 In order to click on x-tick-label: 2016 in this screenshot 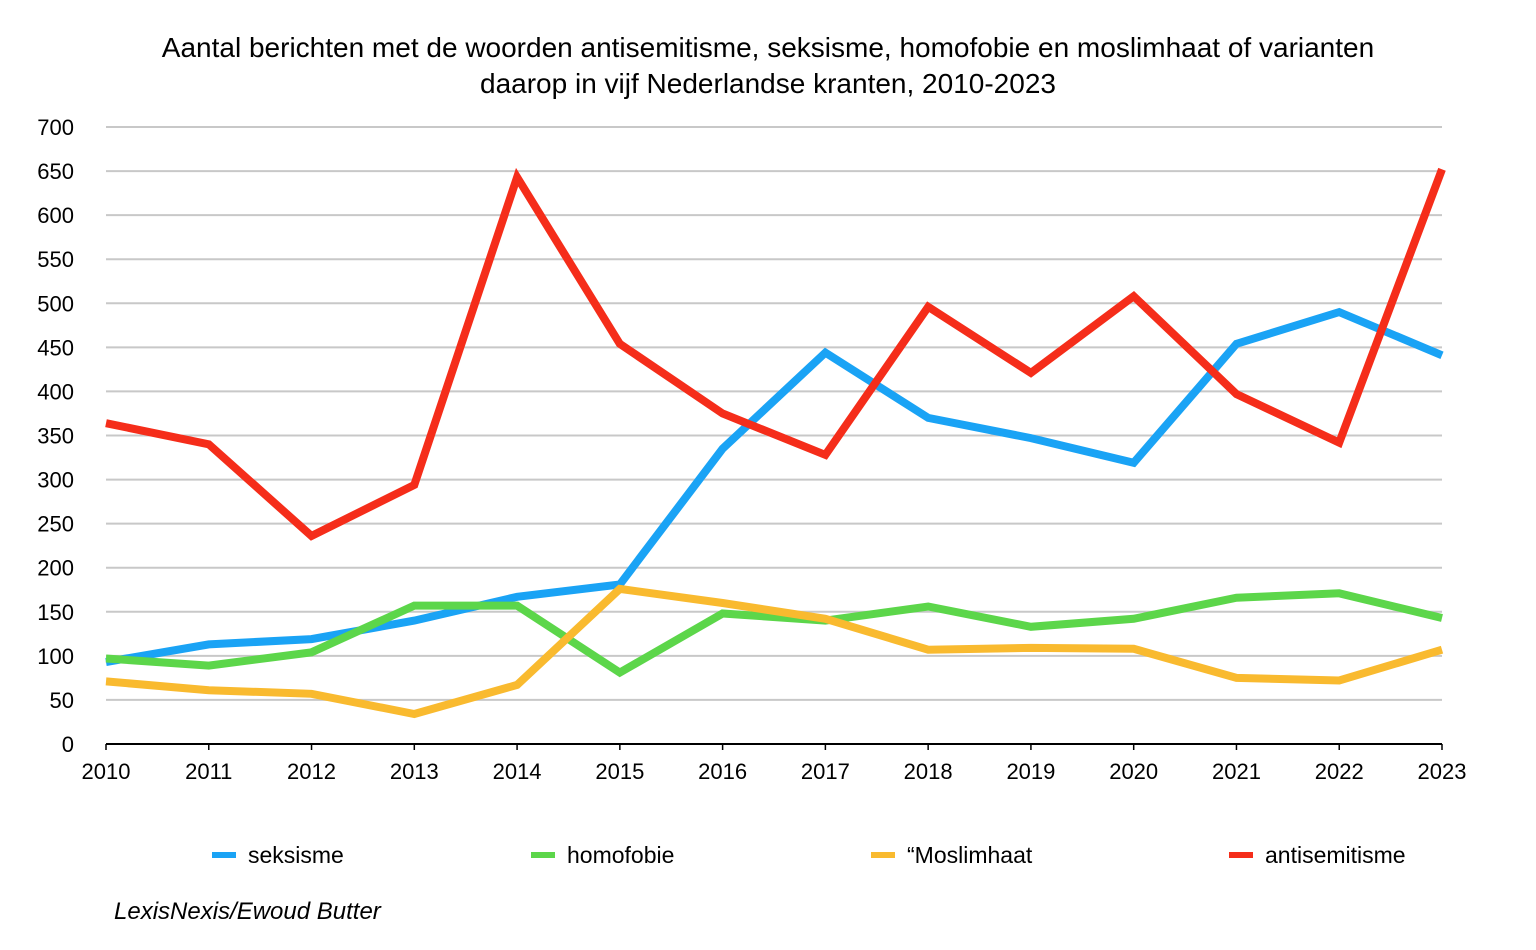, I will do `click(722, 771)`.